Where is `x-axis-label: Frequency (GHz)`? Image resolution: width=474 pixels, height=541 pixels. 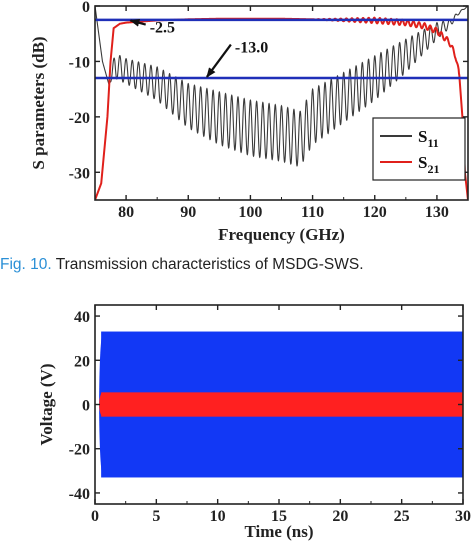
x-axis-label: Frequency (GHz) is located at coordinates (281, 234).